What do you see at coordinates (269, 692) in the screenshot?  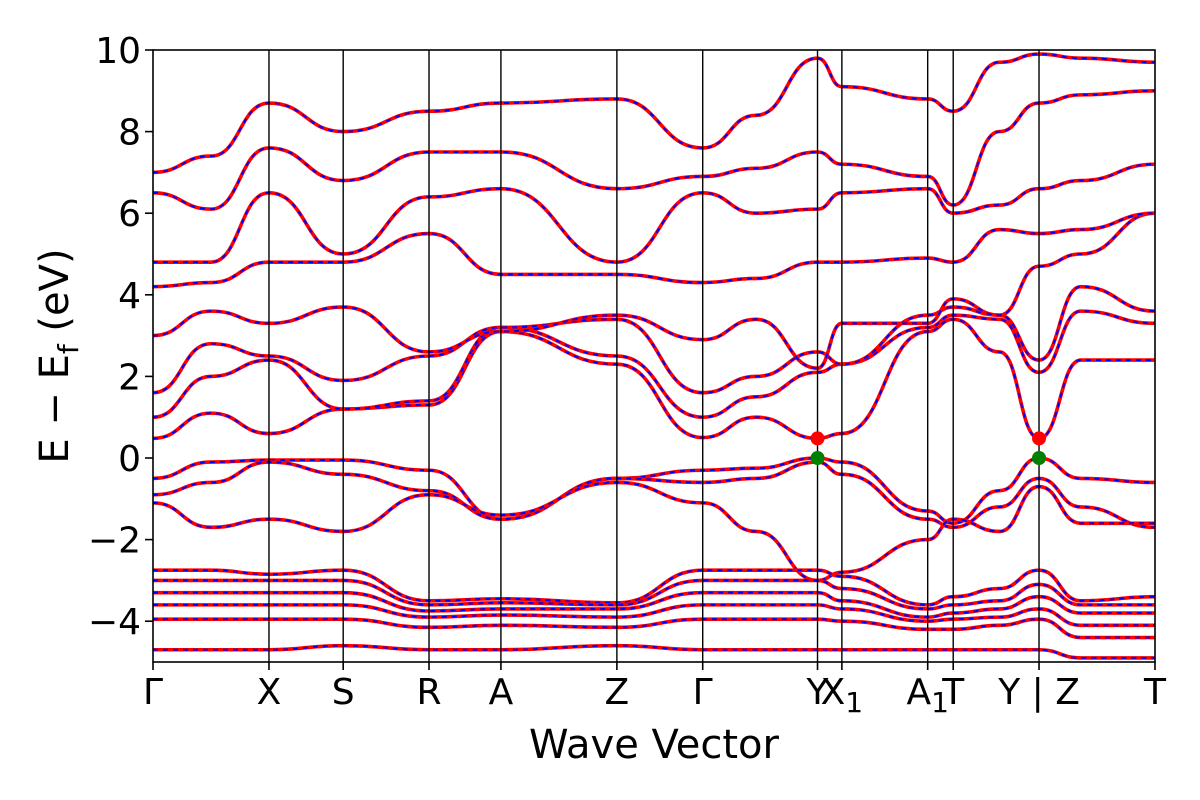 I see `x-tick-label-1: X` at bounding box center [269, 692].